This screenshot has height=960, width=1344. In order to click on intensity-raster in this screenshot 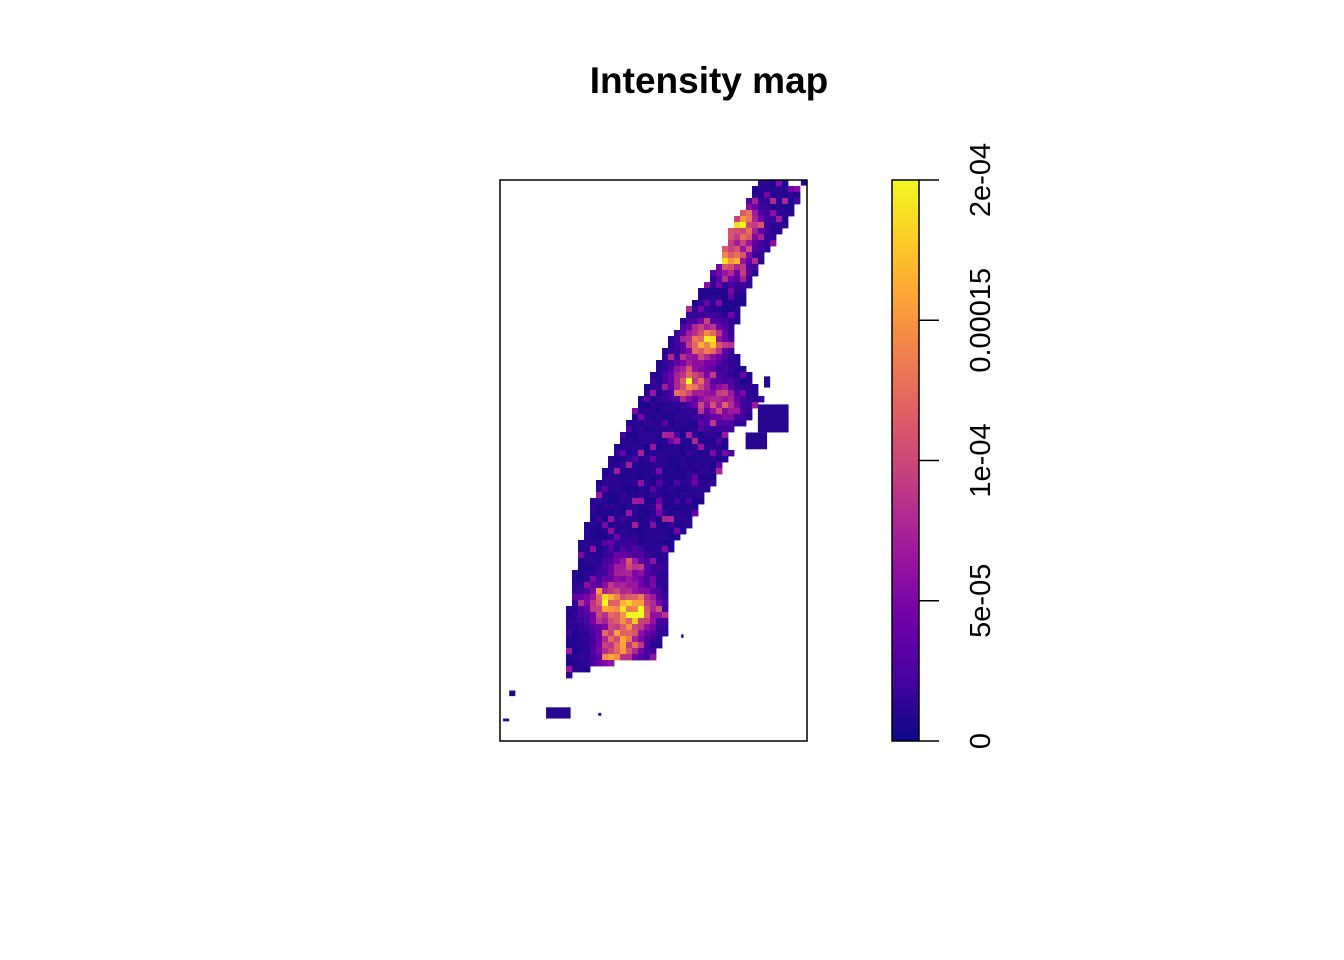, I will do `click(655, 451)`.